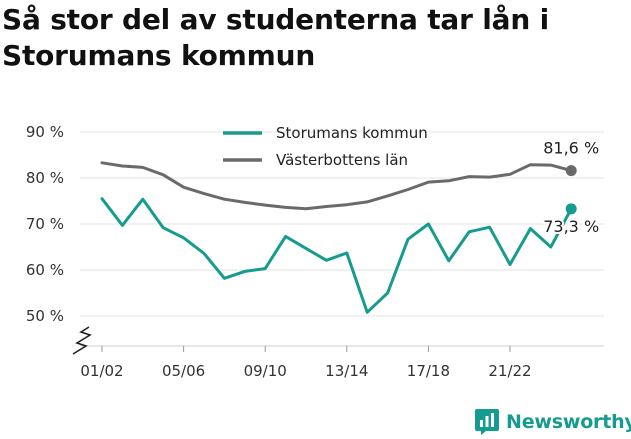 The image size is (631, 439). I want to click on y-tick-label: 80 %, so click(45, 178).